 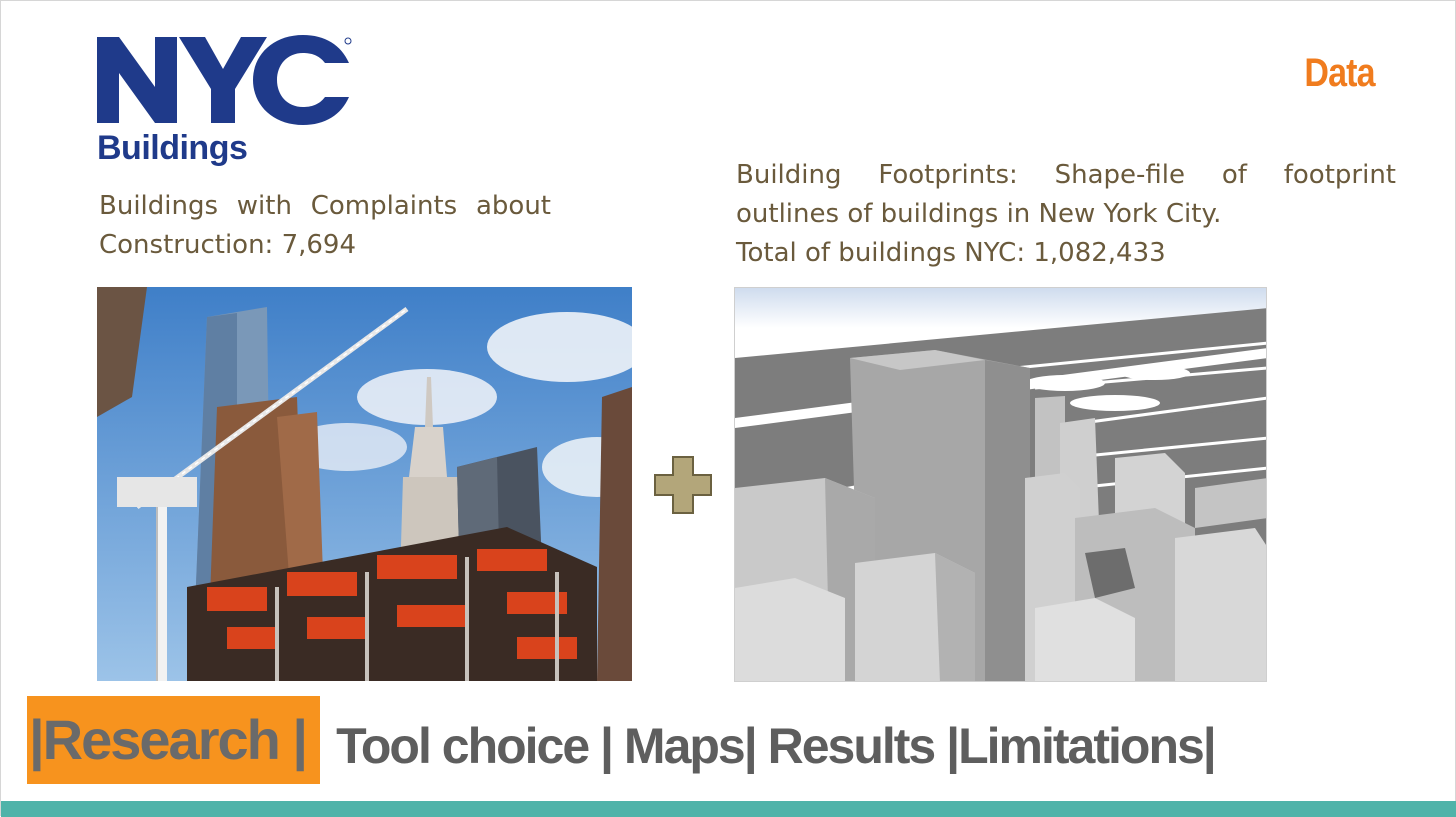 What do you see at coordinates (683, 485) in the screenshot?
I see `plus-icon` at bounding box center [683, 485].